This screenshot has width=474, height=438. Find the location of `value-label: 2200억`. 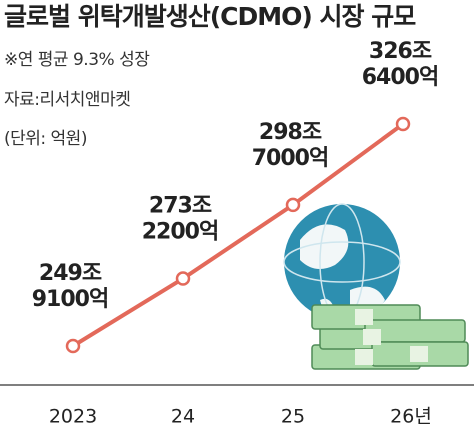

value-label: 2200억 is located at coordinates (180, 232).